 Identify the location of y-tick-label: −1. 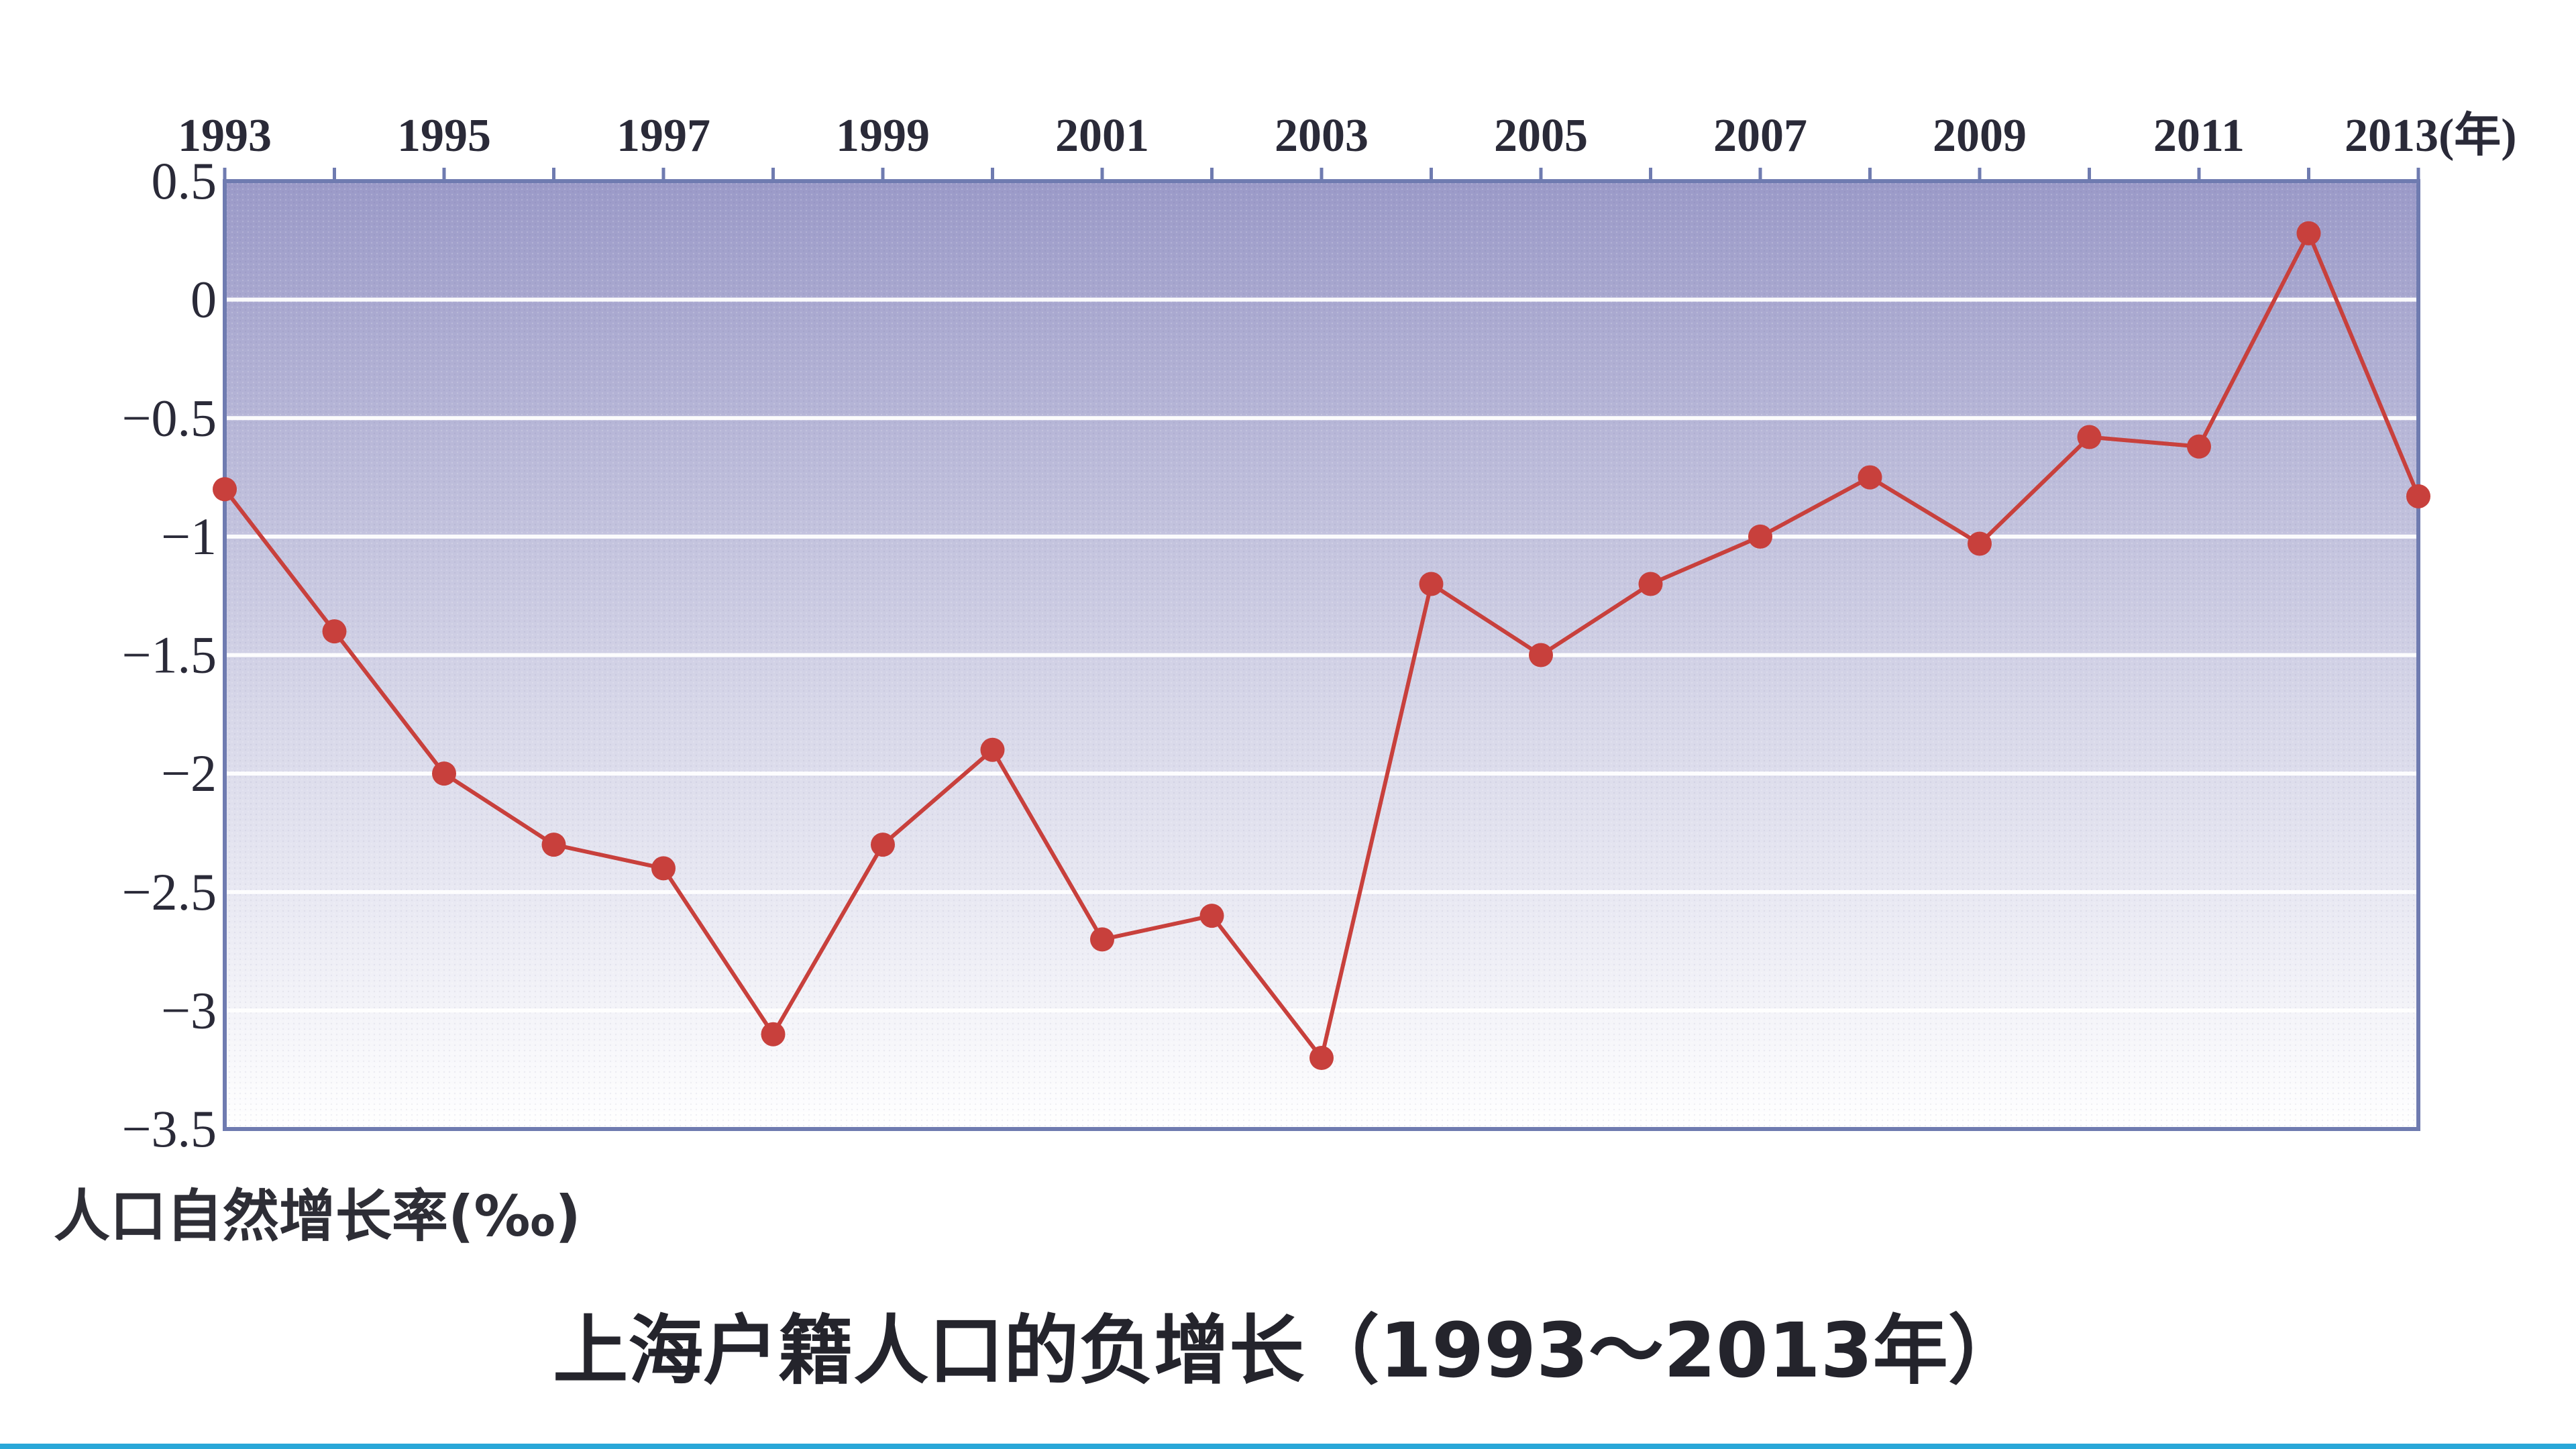
(189, 536).